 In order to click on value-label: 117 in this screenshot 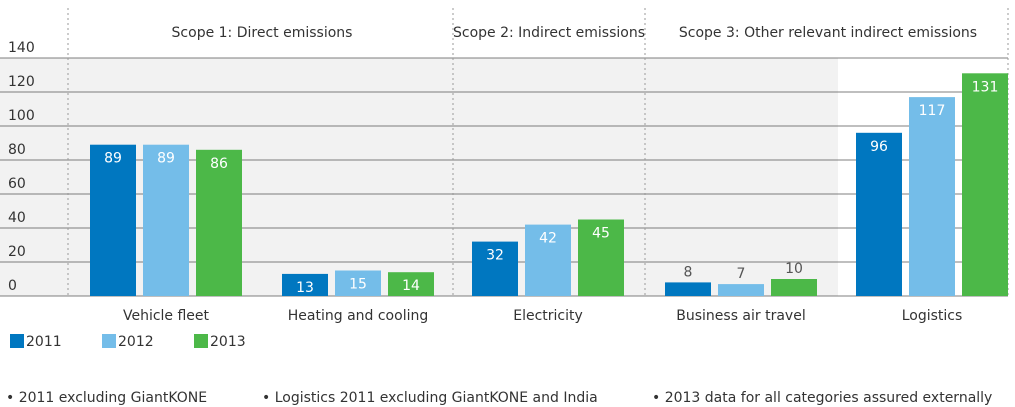, I will do `click(932, 111)`.